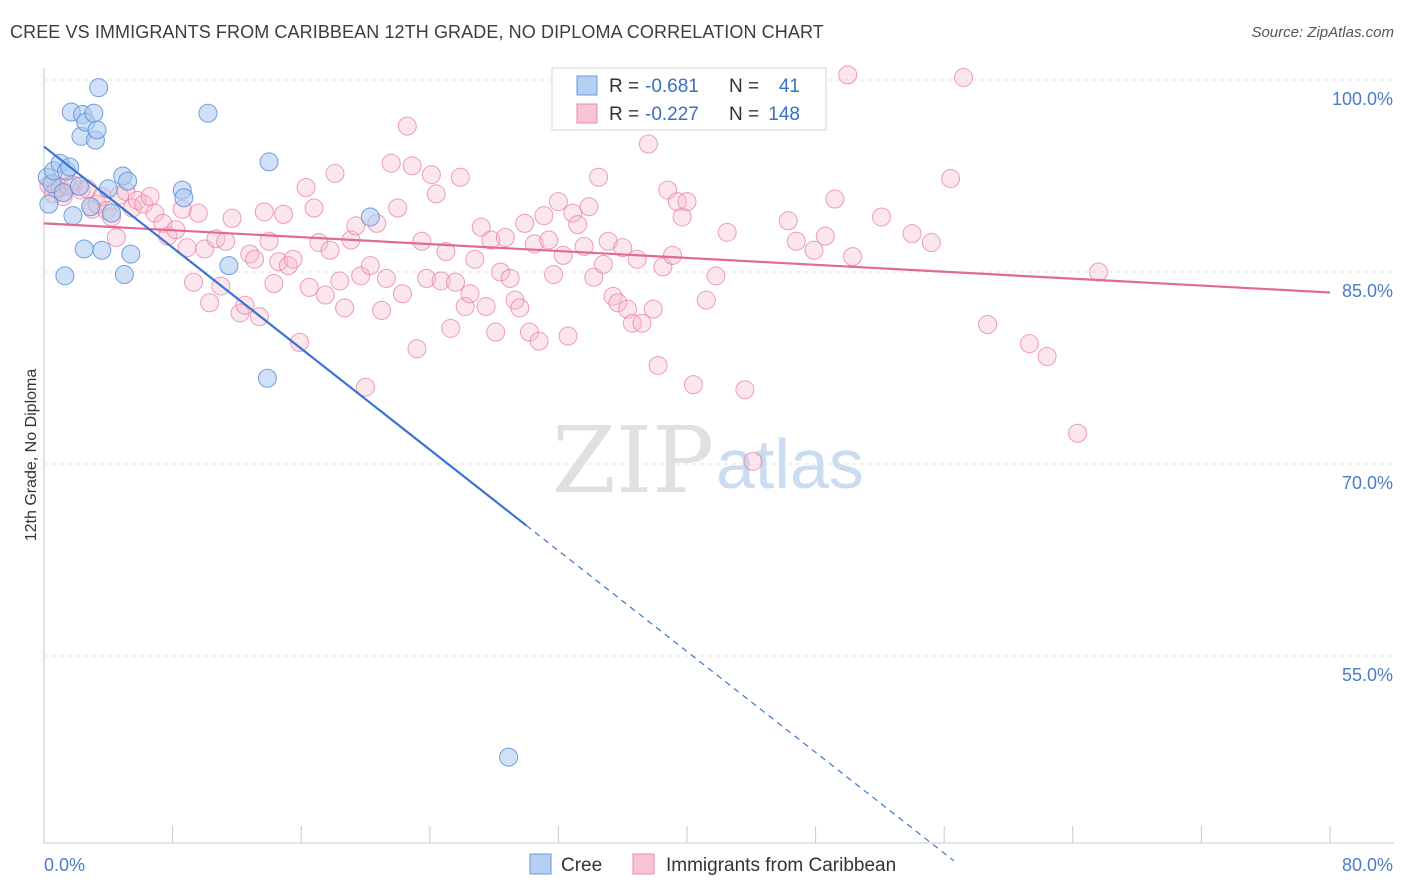 The image size is (1406, 892). I want to click on chart-source: Source: ZipAtlas.com, so click(1322, 32).